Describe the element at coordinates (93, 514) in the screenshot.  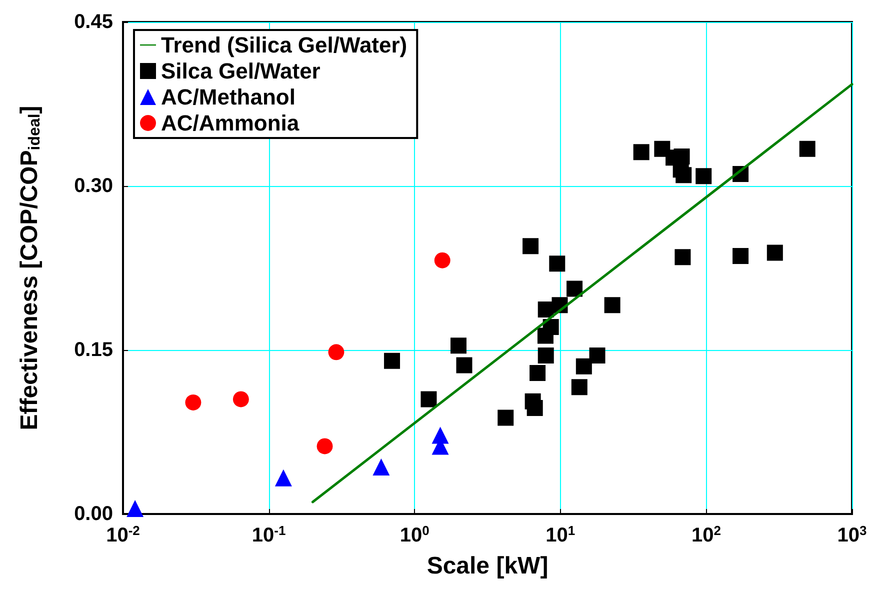
I see `y-tick-label: 0.00` at that location.